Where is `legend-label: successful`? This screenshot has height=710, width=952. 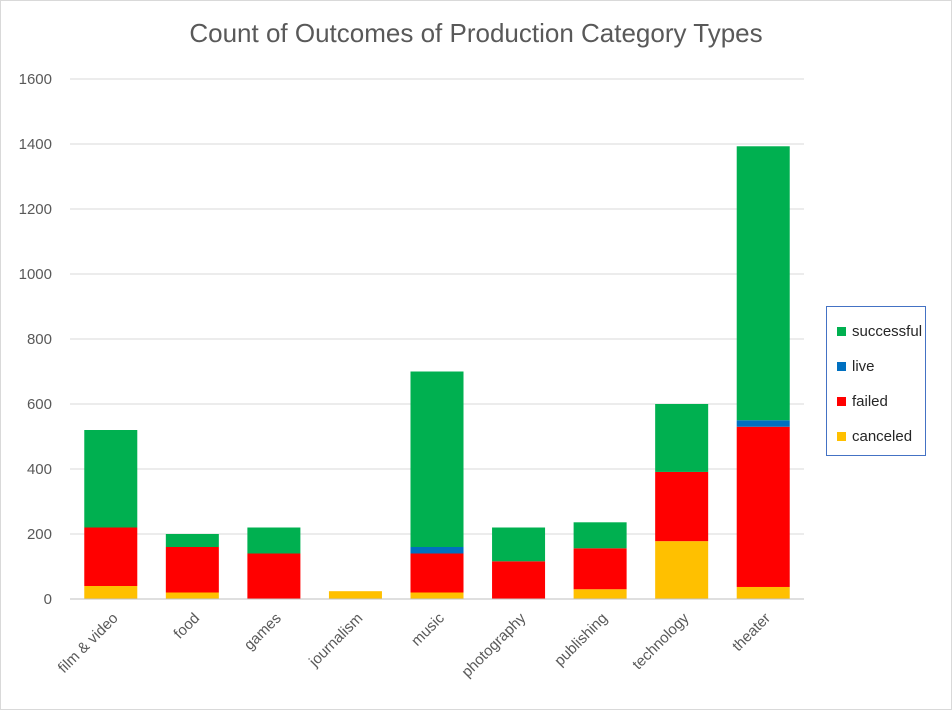 legend-label: successful is located at coordinates (887, 331).